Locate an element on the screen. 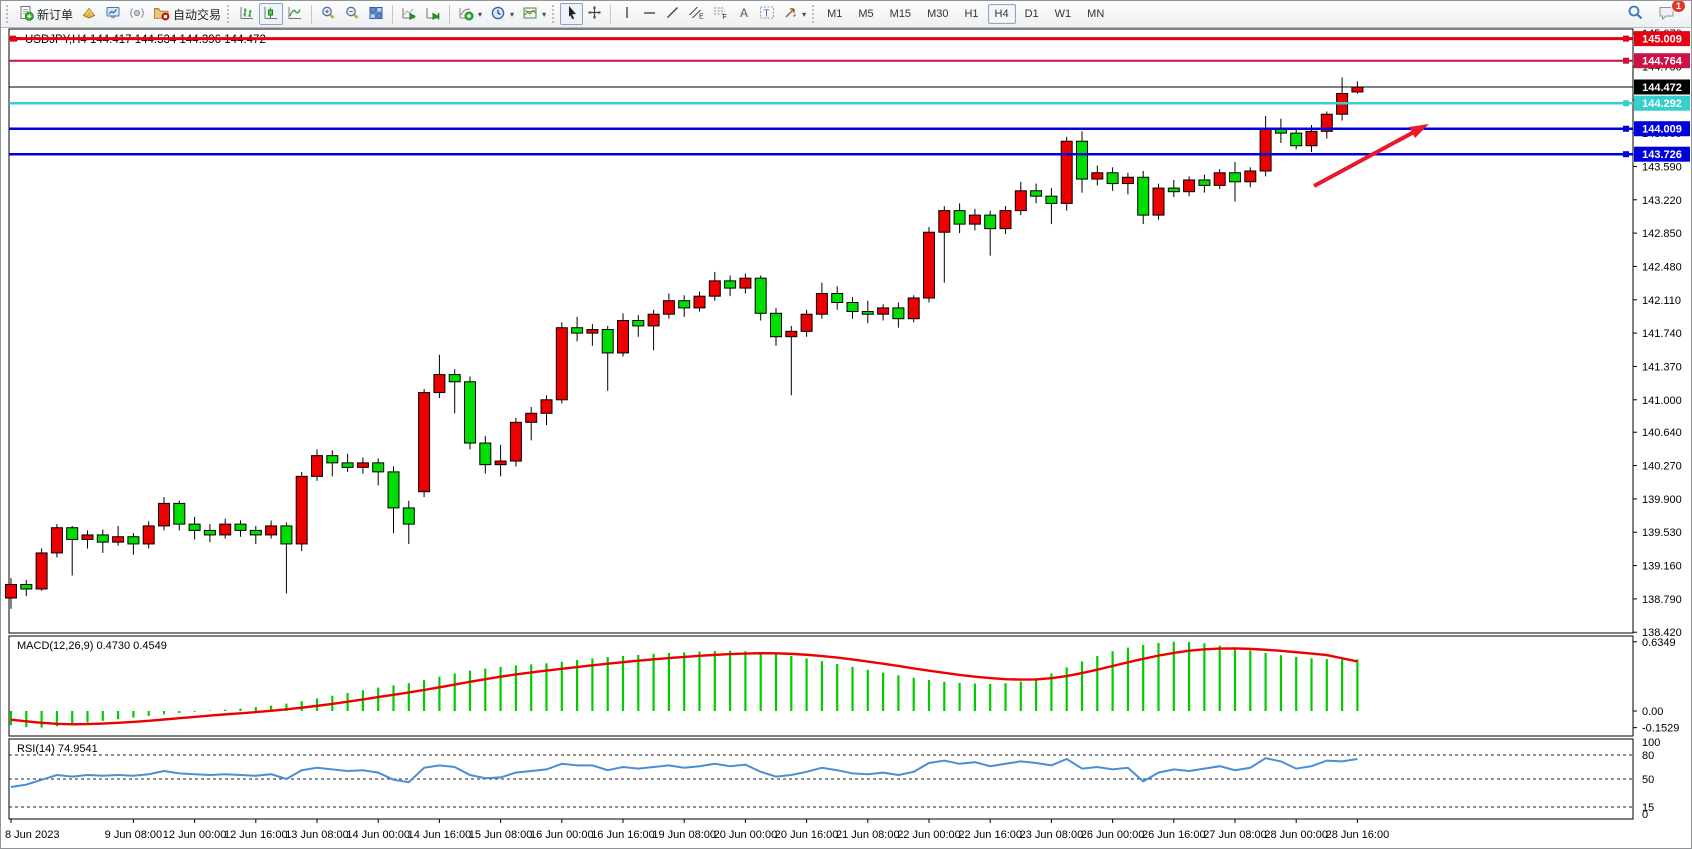 The width and height of the screenshot is (1692, 849). macd-scale-label: -0.1529 is located at coordinates (1660, 729).